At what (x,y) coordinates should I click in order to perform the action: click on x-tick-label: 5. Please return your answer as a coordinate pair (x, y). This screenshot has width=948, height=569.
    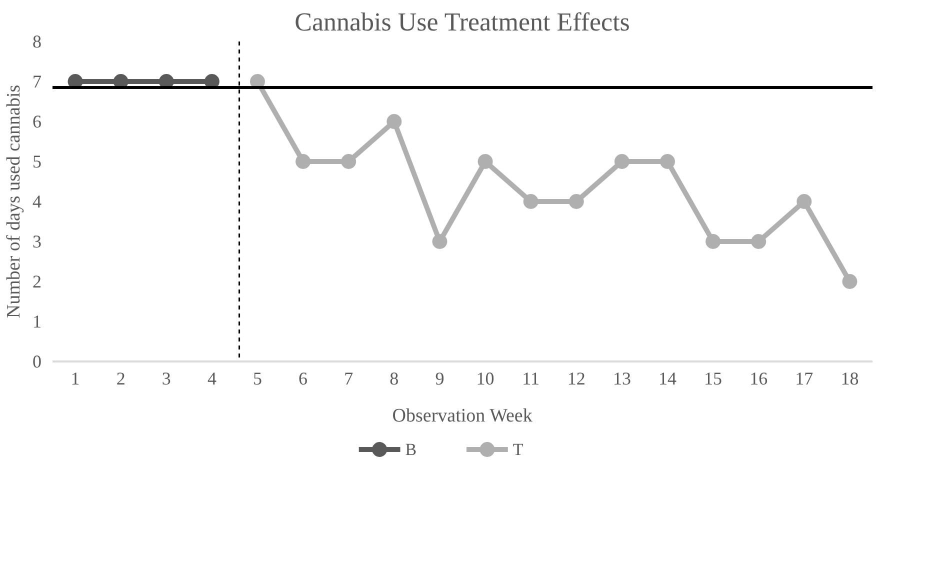
    Looking at the image, I should click on (257, 378).